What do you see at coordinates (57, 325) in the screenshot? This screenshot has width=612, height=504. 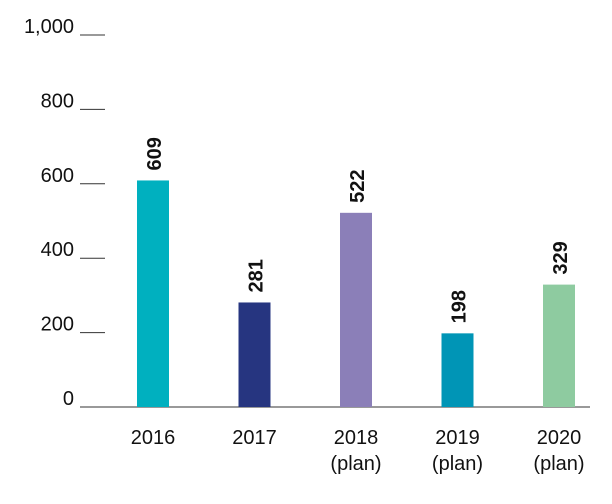 I see `y-tick-label: 200` at bounding box center [57, 325].